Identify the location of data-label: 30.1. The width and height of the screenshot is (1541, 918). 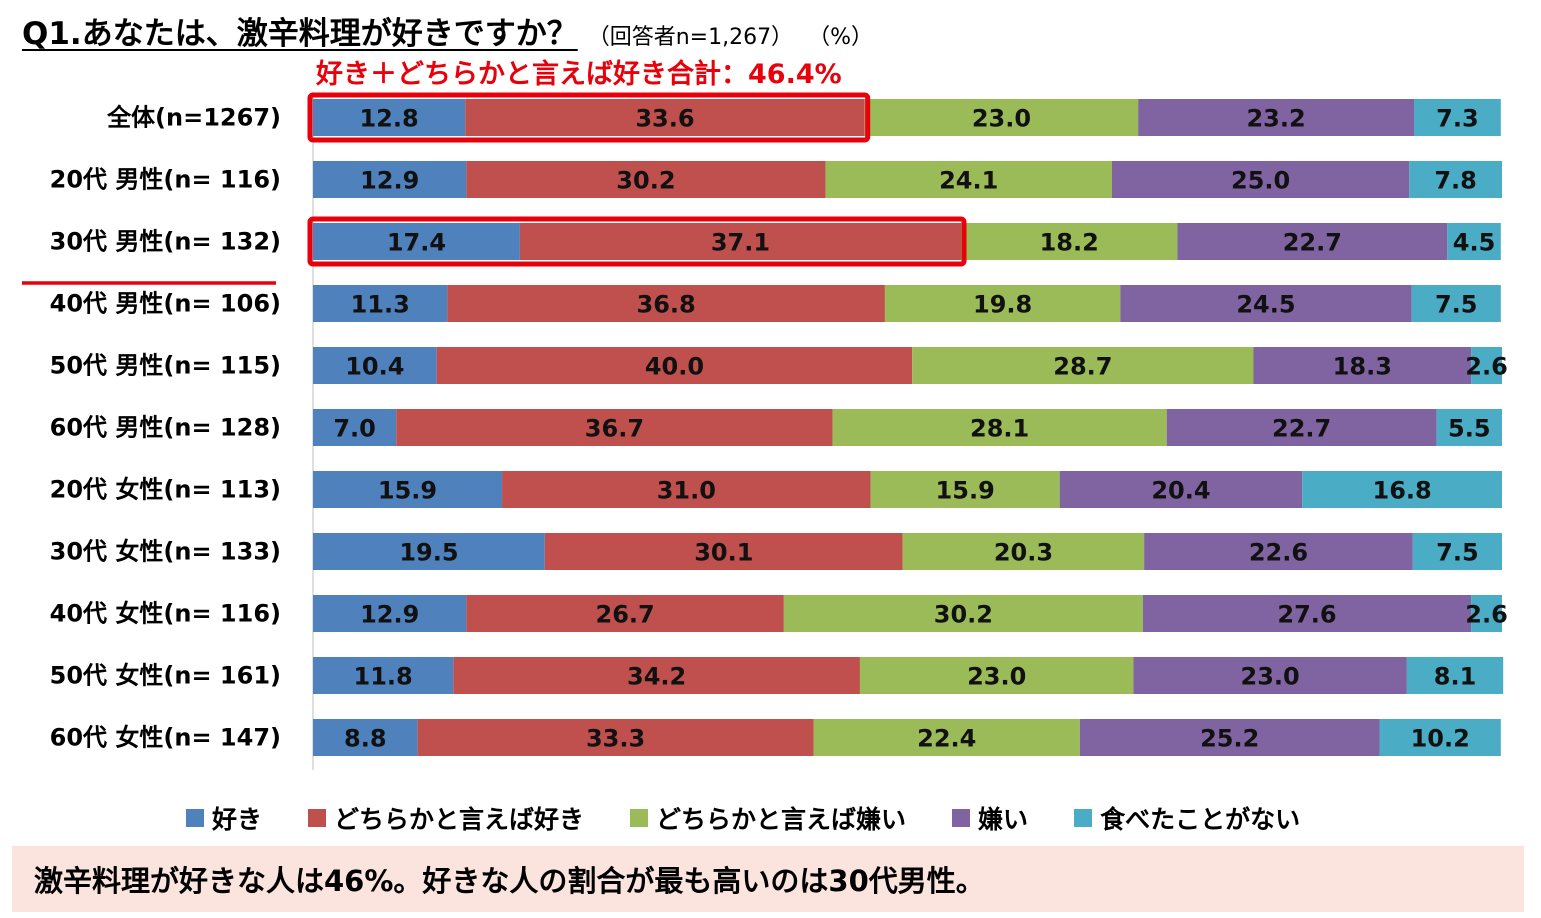
(723, 553).